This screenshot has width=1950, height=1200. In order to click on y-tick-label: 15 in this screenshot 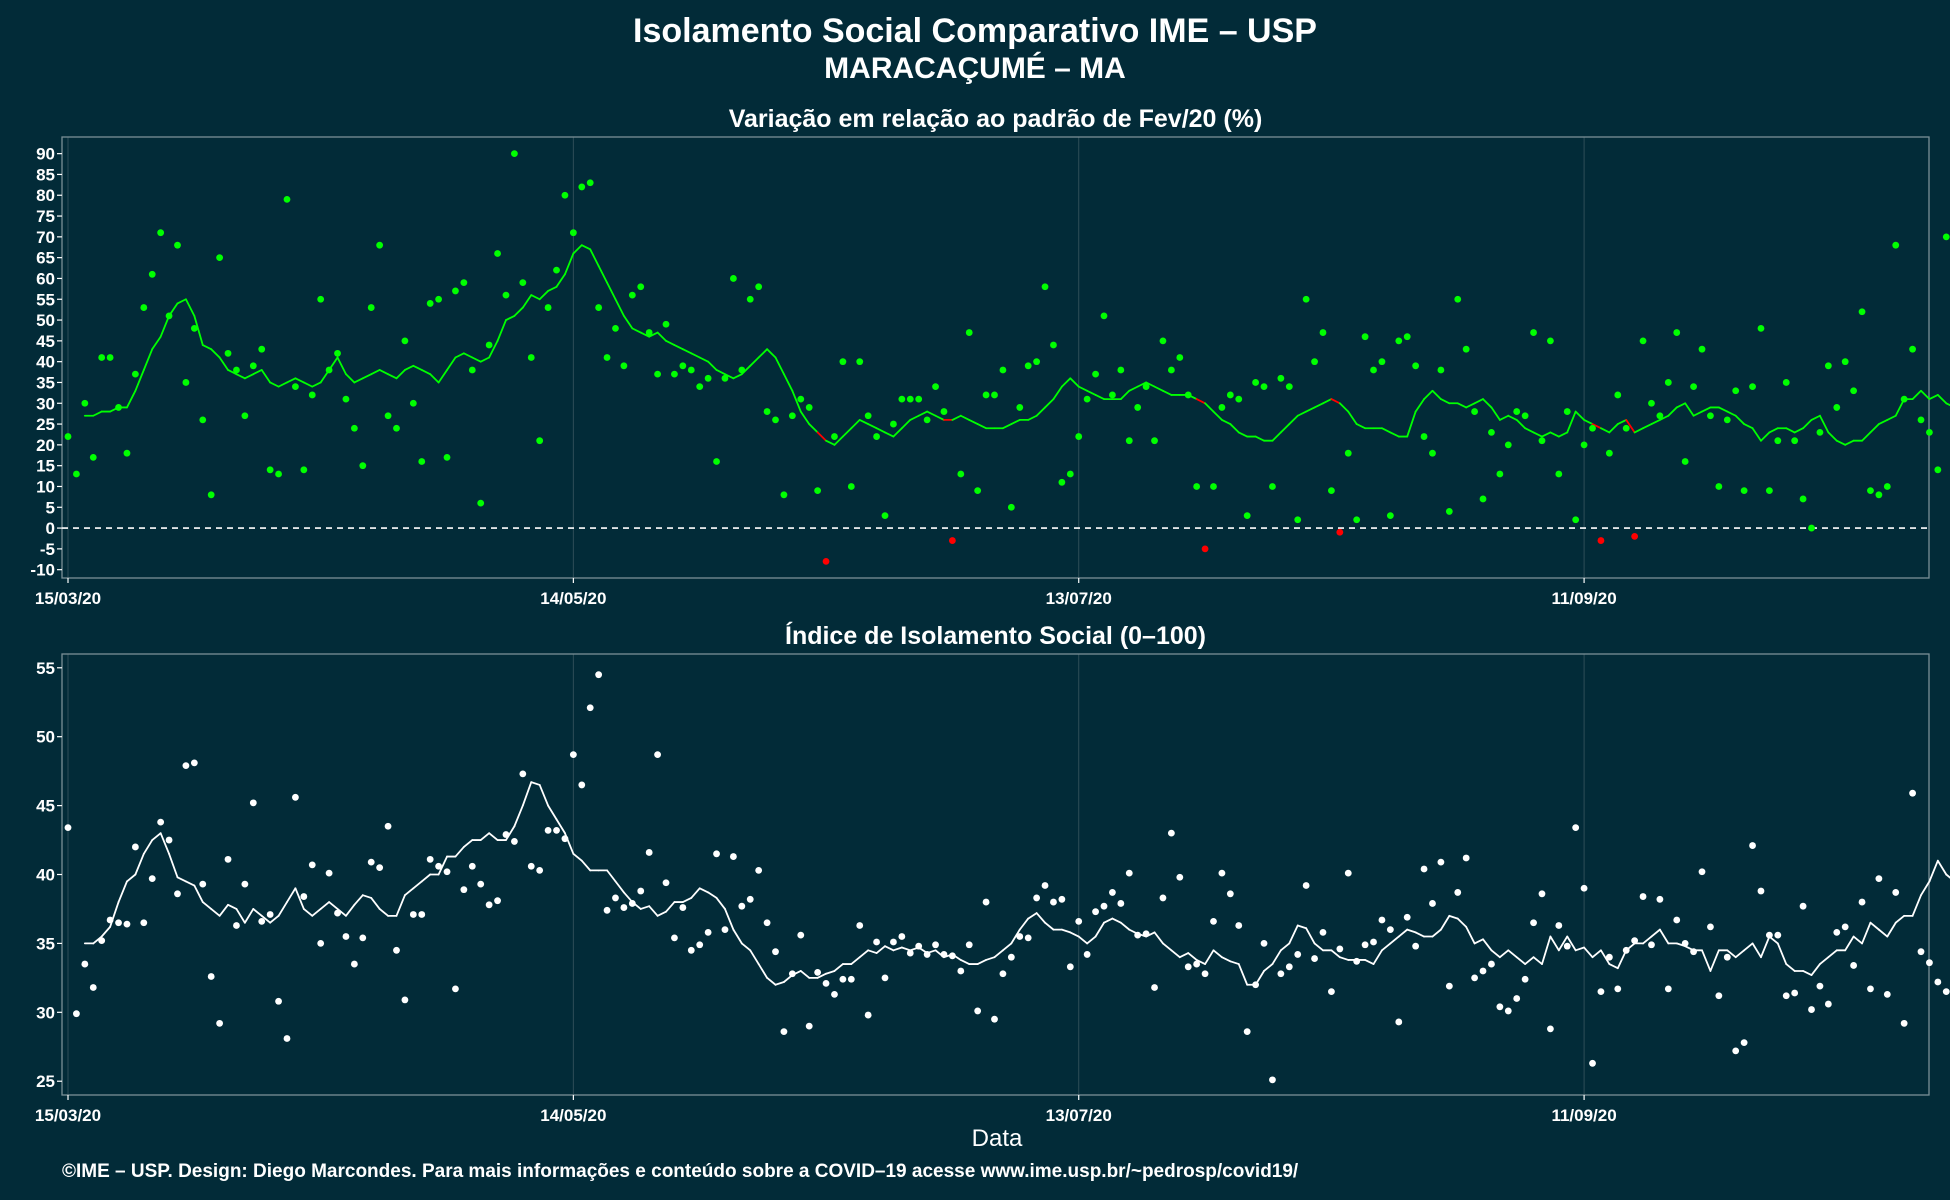, I will do `click(45, 466)`.